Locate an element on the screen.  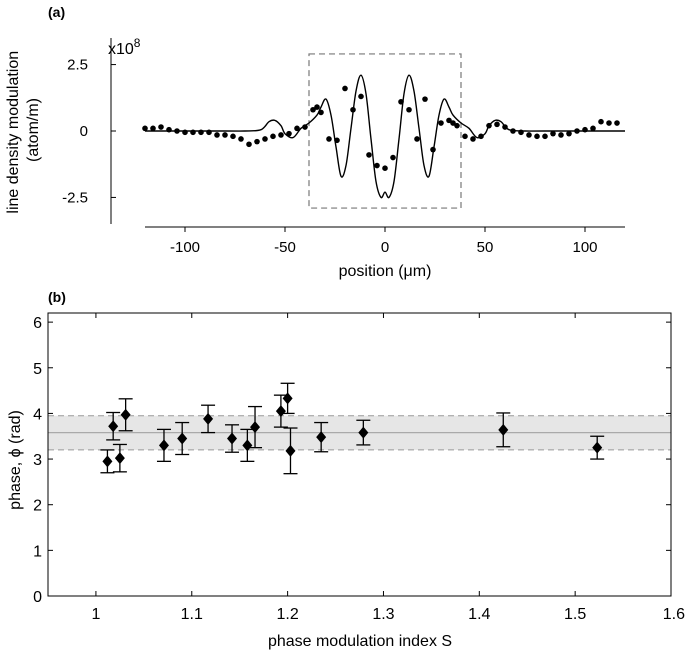
panel-b-label: (b) is located at coordinates (57, 297).